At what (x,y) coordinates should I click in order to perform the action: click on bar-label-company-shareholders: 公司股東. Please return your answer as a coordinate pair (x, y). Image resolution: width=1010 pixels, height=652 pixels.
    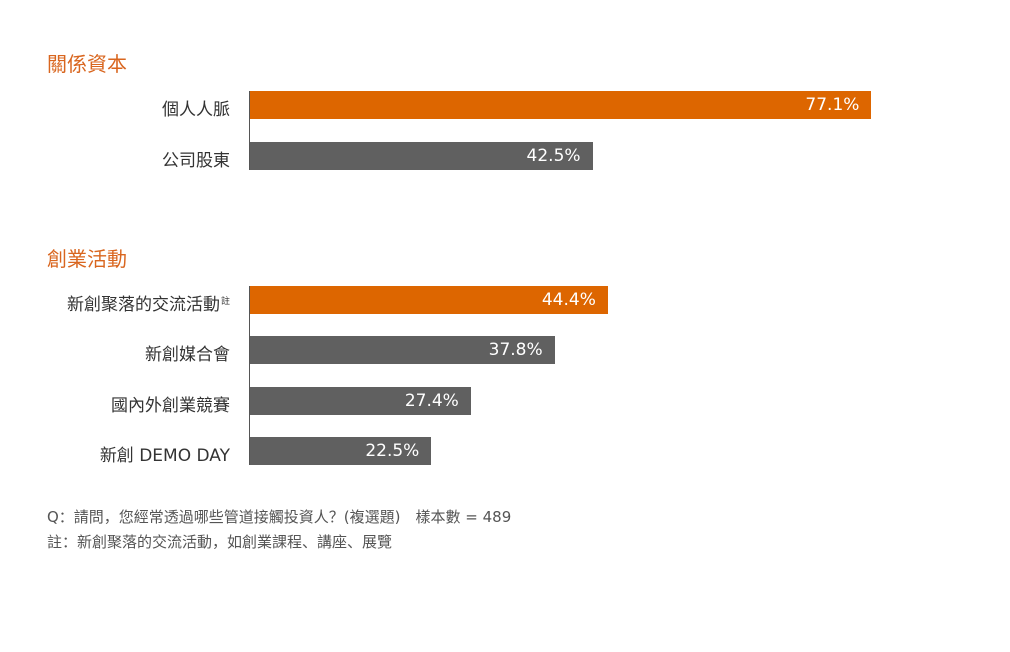
    Looking at the image, I should click on (196, 161).